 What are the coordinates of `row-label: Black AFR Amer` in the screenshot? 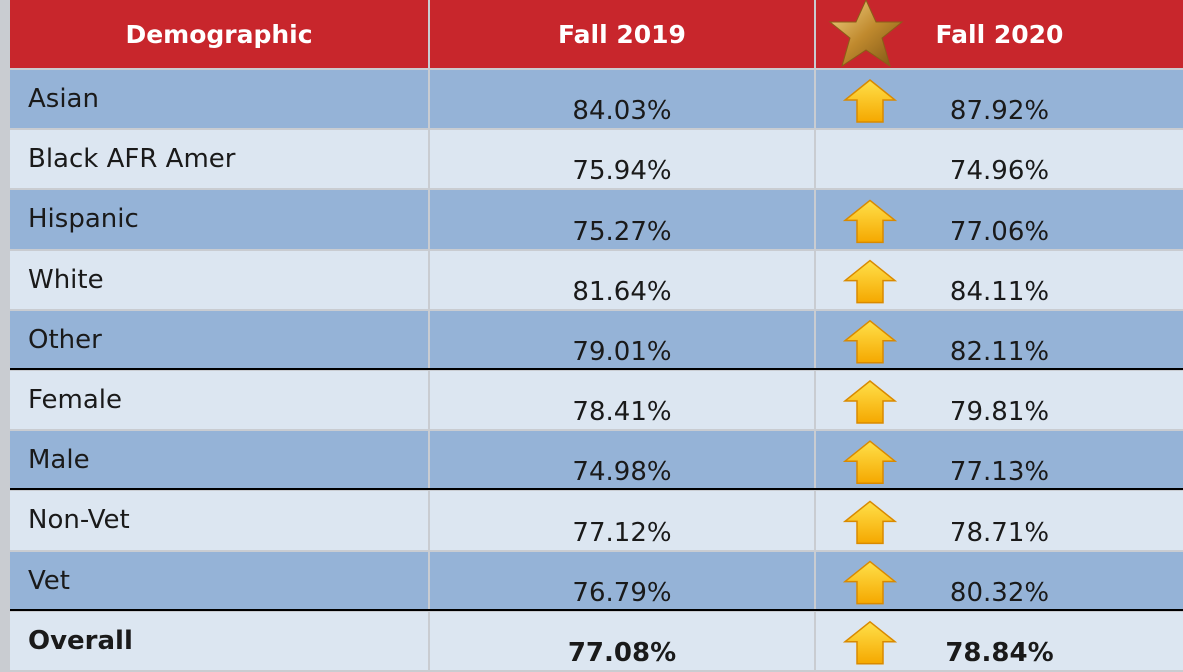 It's located at (219, 159).